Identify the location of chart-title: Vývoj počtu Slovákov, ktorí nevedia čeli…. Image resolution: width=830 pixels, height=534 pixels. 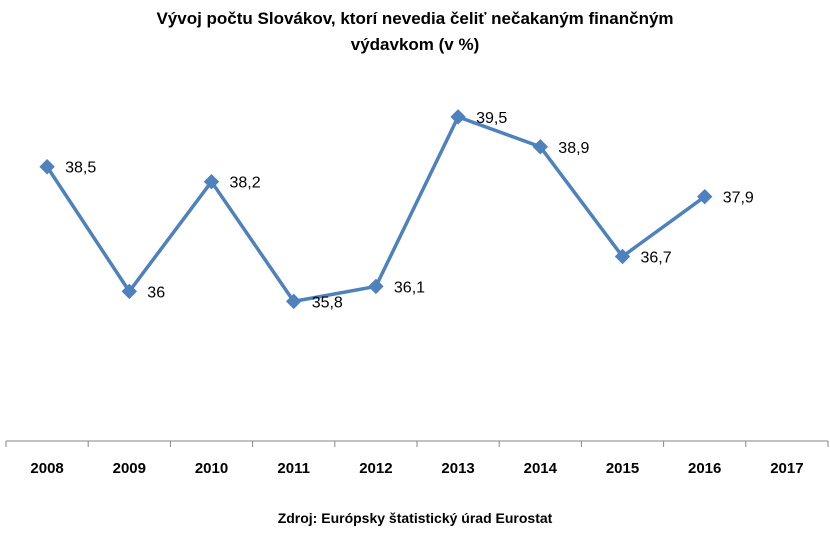
(415, 32).